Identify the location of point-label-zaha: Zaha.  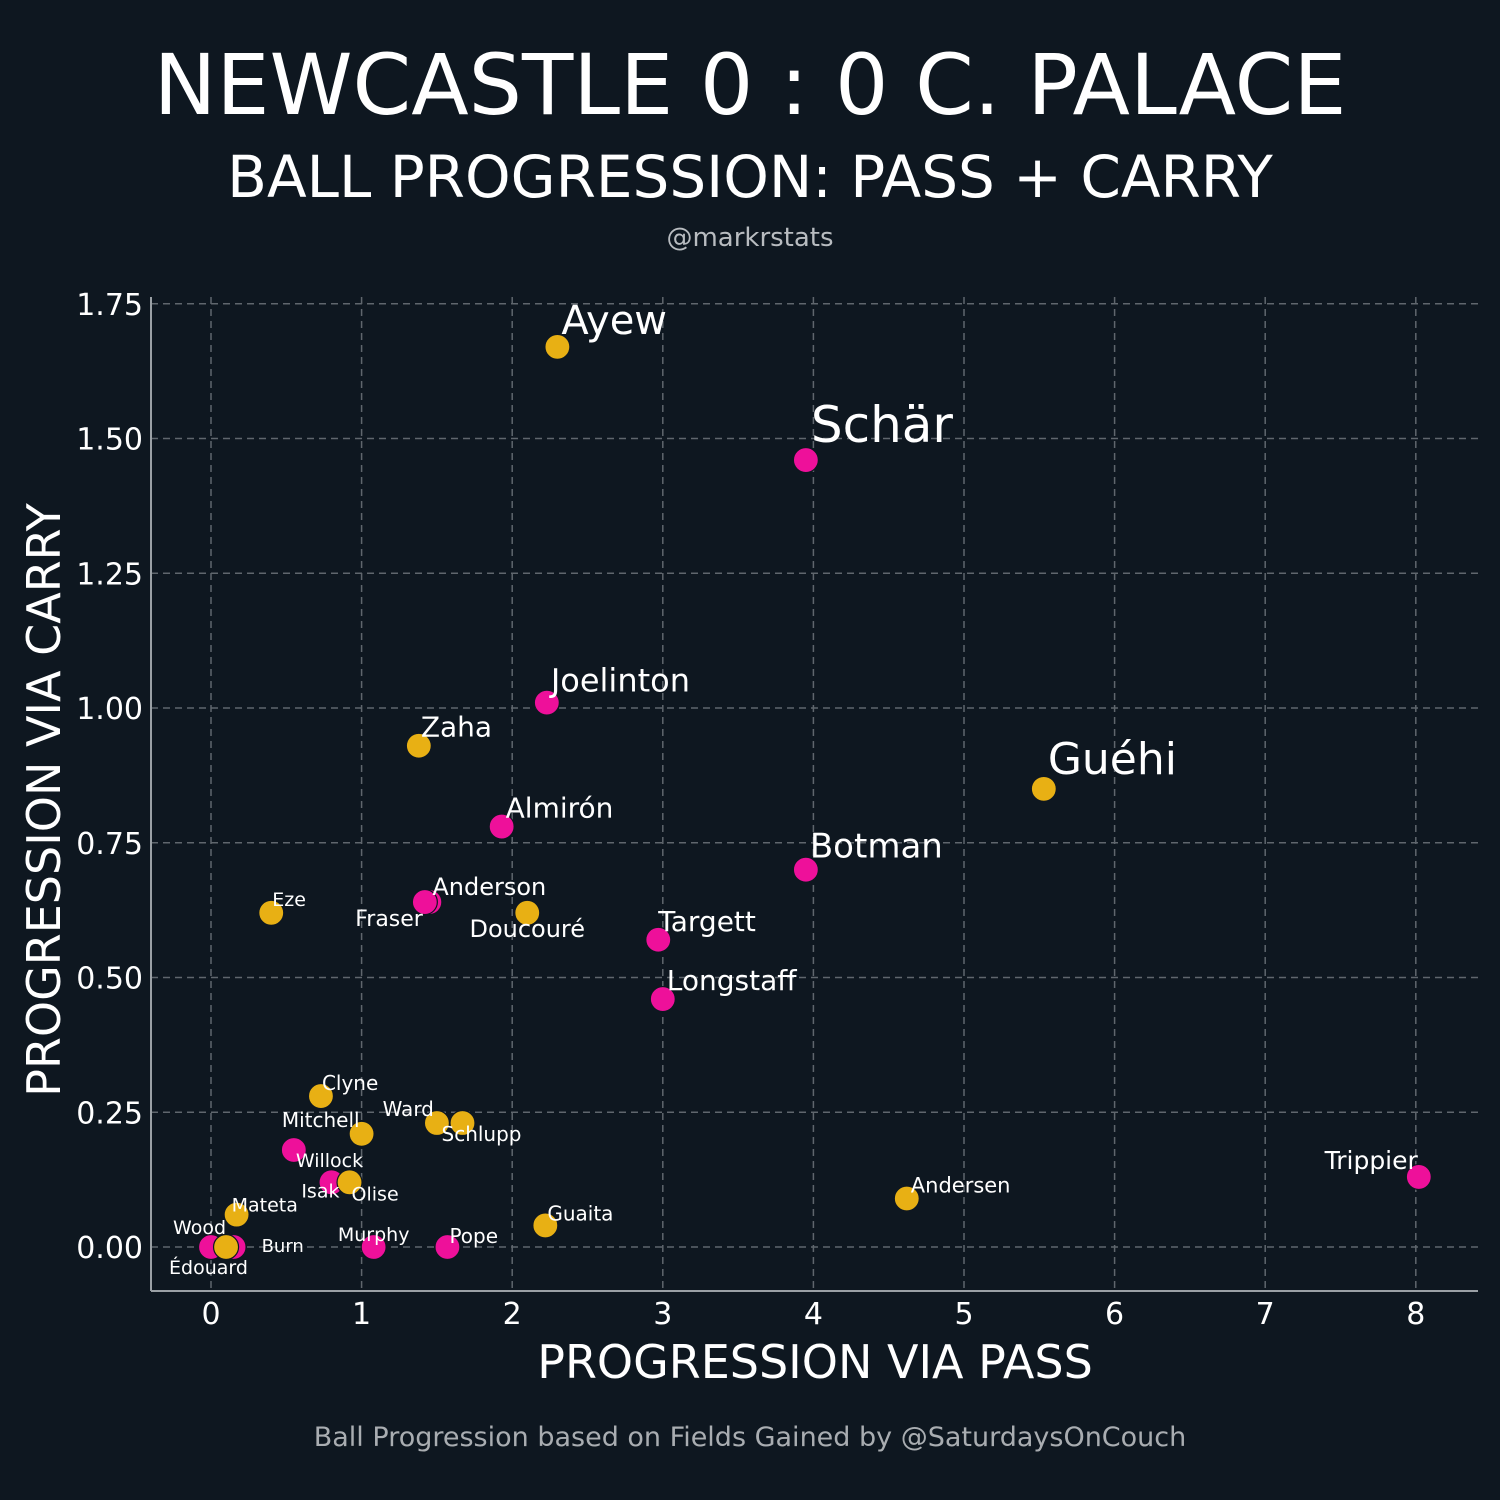
(456, 727).